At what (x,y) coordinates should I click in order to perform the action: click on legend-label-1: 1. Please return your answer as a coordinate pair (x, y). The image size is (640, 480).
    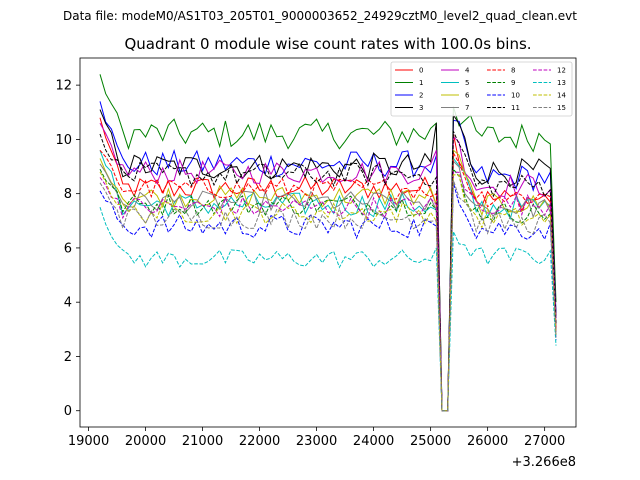
    Looking at the image, I should click on (421, 83).